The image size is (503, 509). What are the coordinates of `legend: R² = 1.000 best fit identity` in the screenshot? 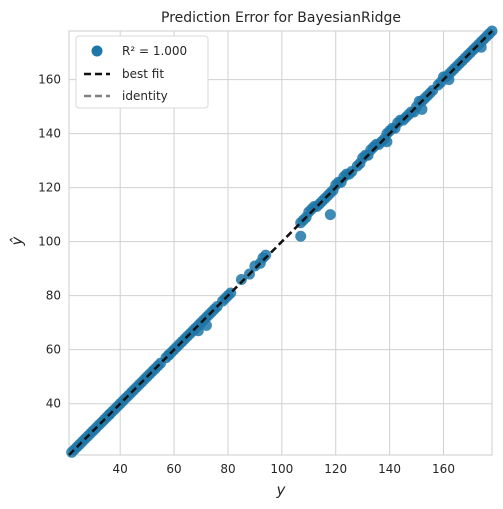 It's located at (142, 72).